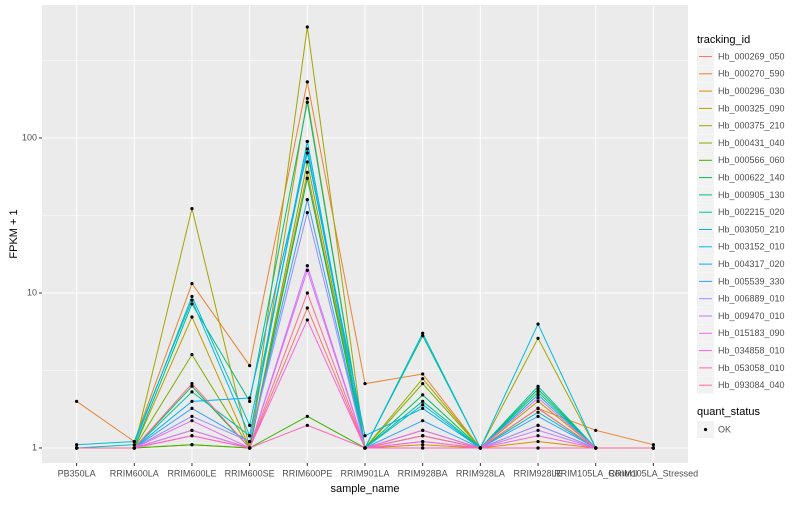 Image resolution: width=800 pixels, height=505 pixels. I want to click on legend-label: Hb_002215_020, so click(751, 212).